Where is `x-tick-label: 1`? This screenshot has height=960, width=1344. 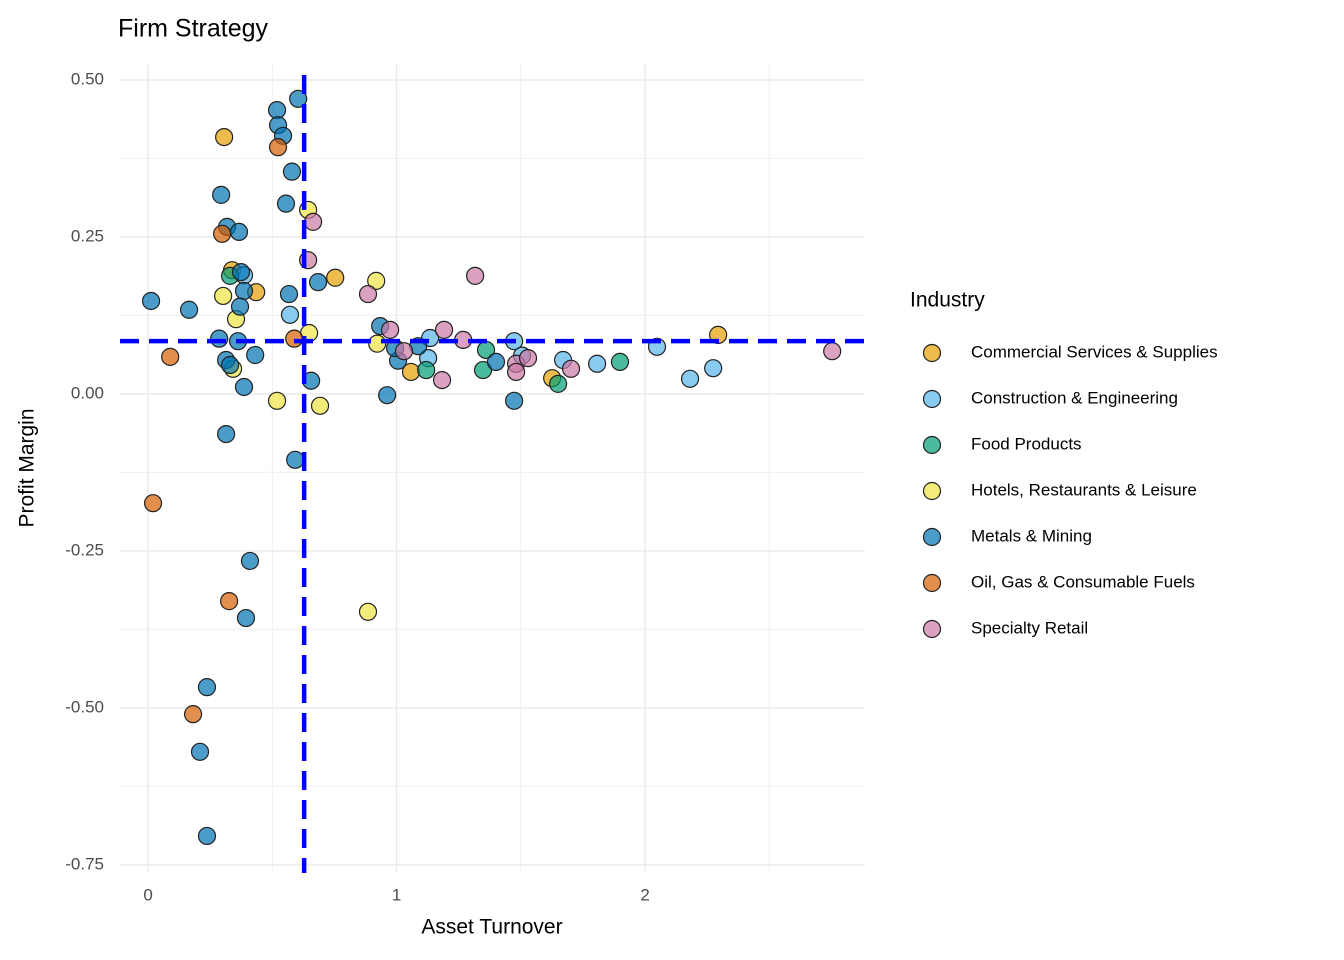 x-tick-label: 1 is located at coordinates (396, 894).